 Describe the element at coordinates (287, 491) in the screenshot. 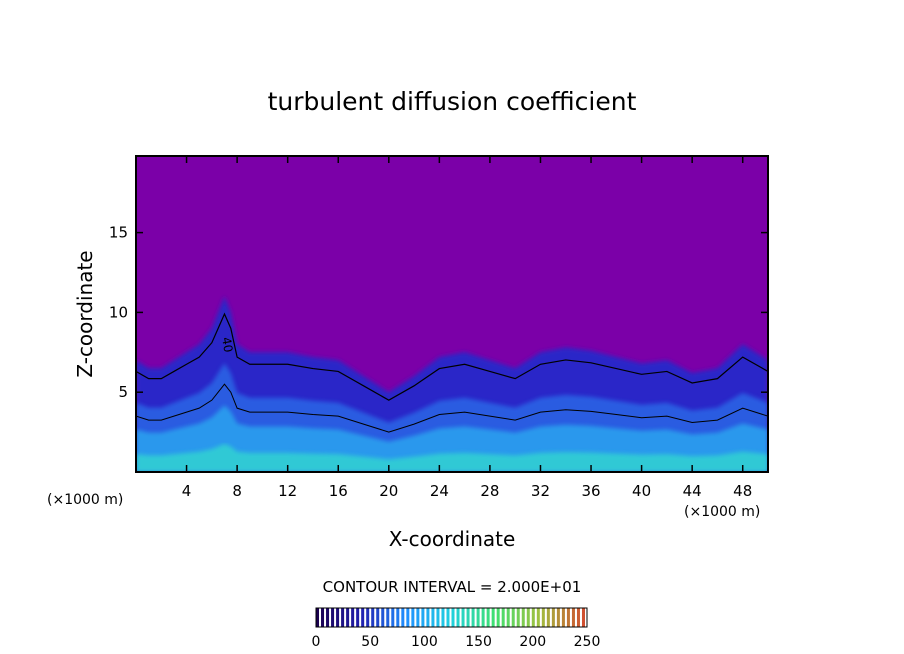

I see `x-tick-label: 12` at that location.